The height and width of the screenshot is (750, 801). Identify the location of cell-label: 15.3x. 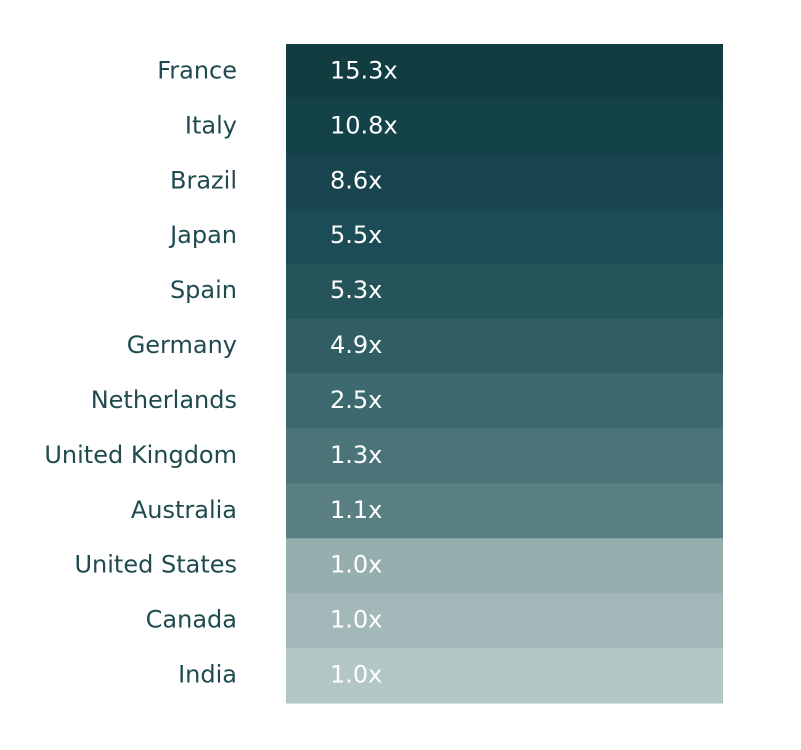
(364, 70).